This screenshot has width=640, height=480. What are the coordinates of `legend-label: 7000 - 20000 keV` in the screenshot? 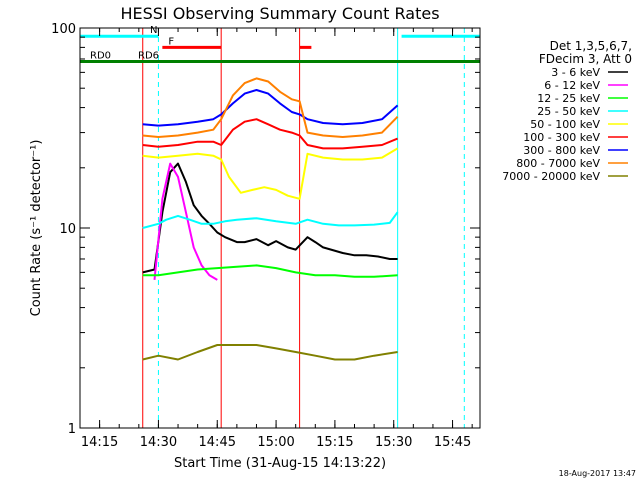 It's located at (551, 176).